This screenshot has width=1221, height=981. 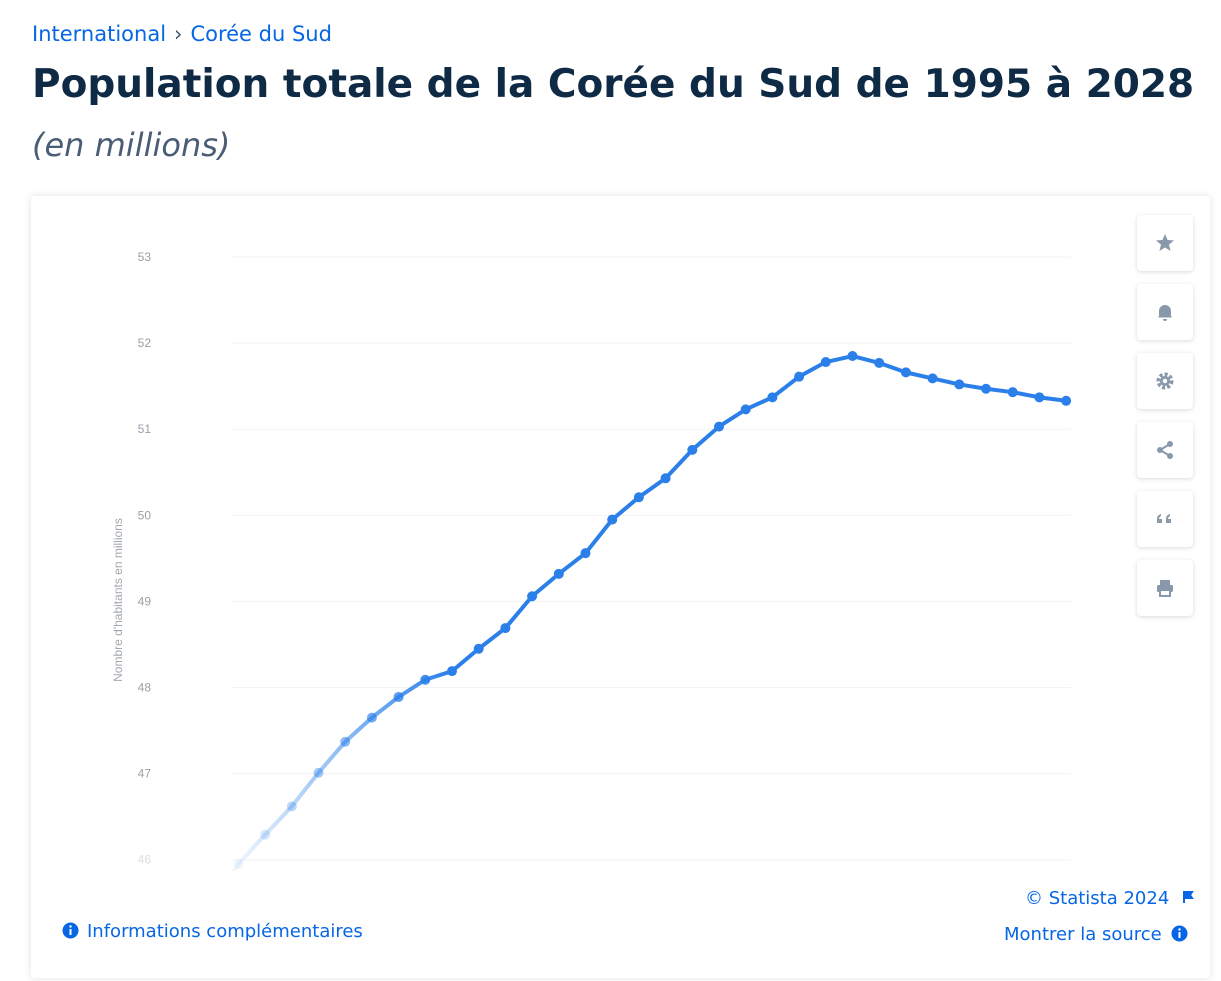 I want to click on y-tick-label: 46, so click(x=145, y=860).